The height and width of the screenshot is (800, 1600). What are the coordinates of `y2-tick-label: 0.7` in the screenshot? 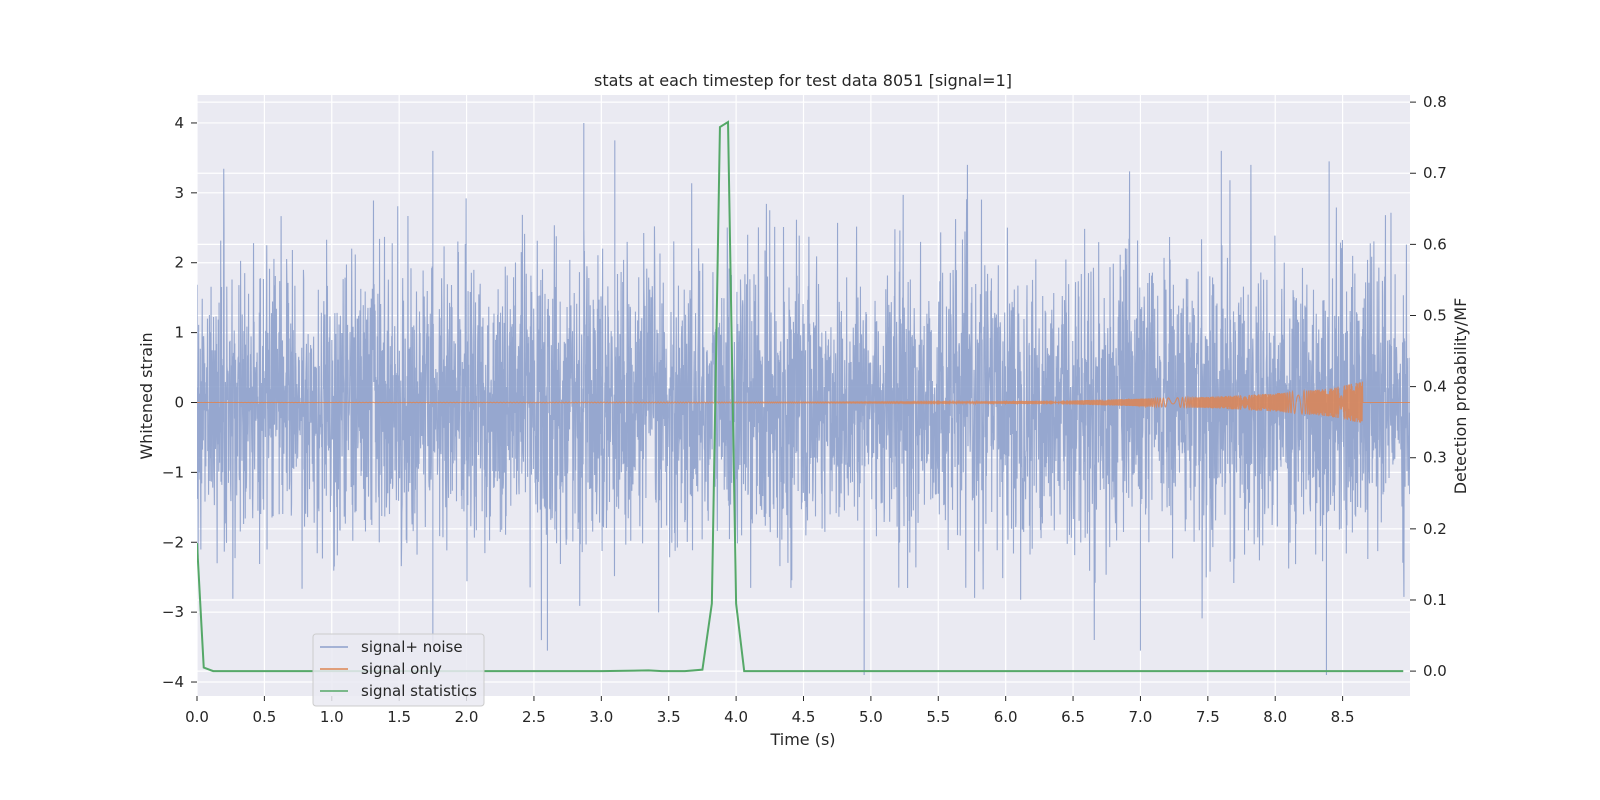 It's located at (1435, 173).